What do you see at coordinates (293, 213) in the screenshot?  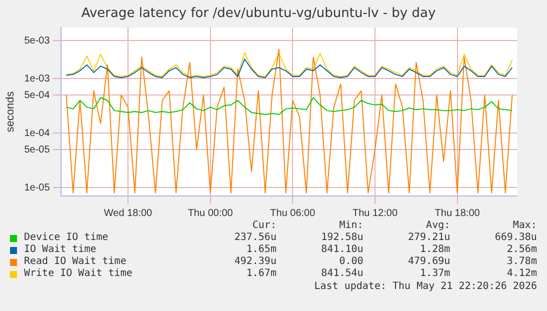 I see `x-tick-label: Thu 06:00` at bounding box center [293, 213].